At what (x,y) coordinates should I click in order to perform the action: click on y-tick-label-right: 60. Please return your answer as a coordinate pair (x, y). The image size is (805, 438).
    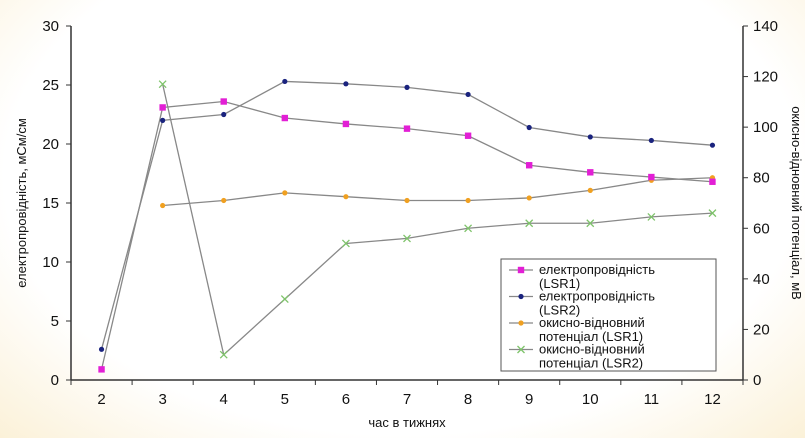
    Looking at the image, I should click on (761, 228).